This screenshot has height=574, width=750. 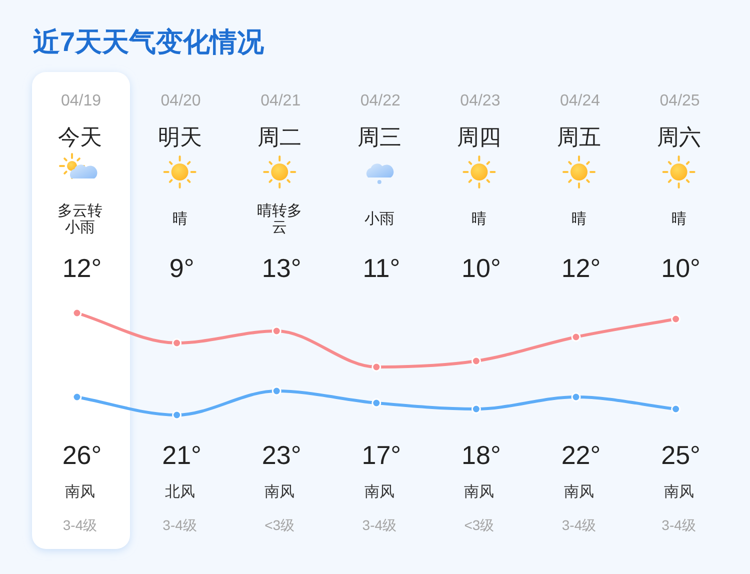 What do you see at coordinates (680, 455) in the screenshot?
I see `value-label: 25°` at bounding box center [680, 455].